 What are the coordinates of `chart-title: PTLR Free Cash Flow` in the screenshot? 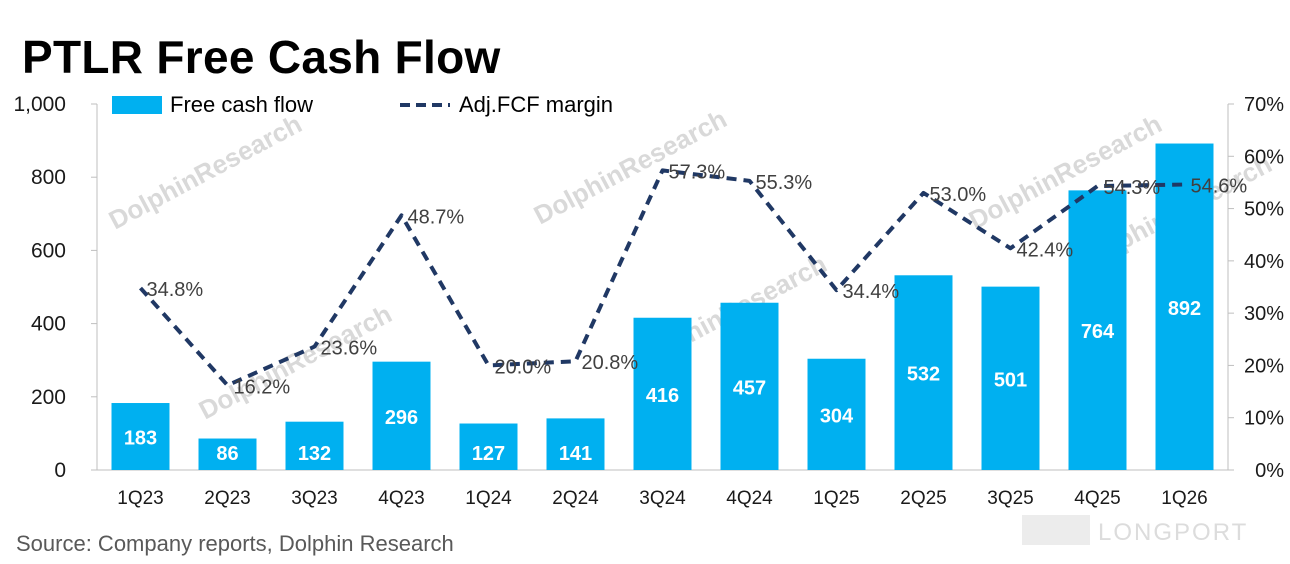 It's located at (261, 57).